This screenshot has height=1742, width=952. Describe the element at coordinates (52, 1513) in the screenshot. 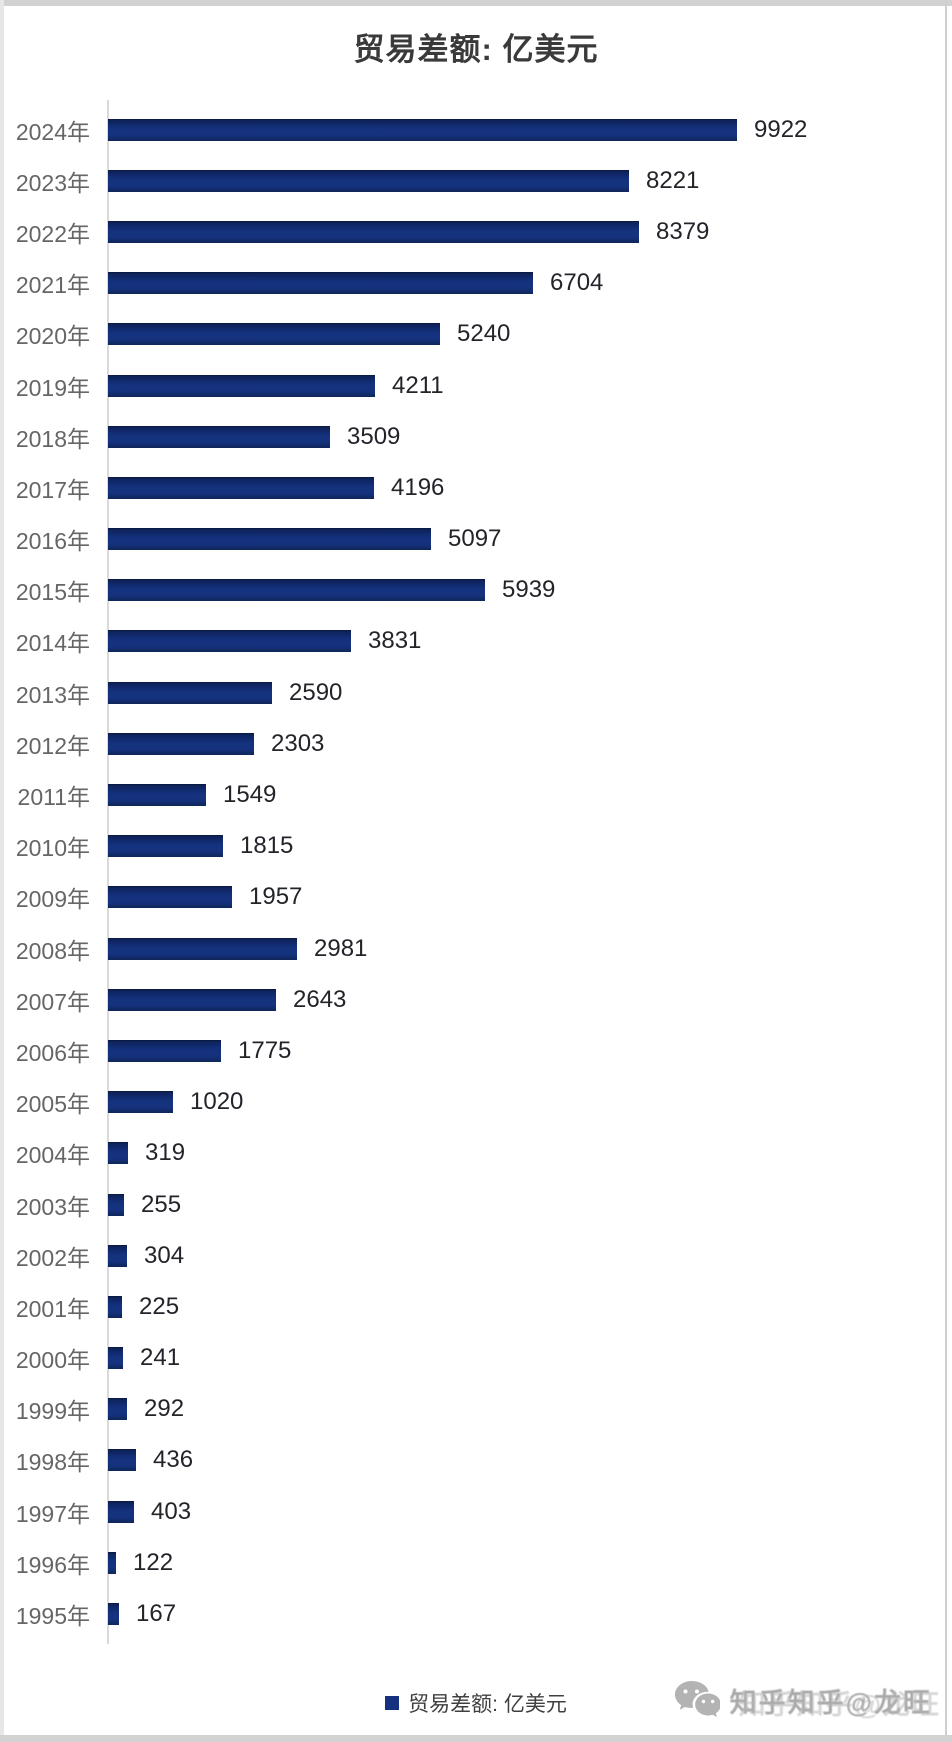

I see `y-axis-category-label: 1997年` at that location.